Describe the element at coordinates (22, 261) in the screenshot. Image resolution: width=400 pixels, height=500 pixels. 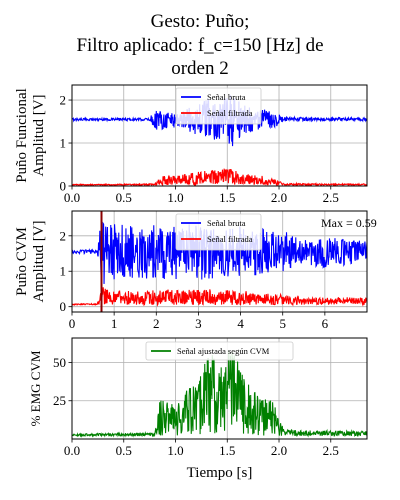
I see `y-axis-label-line-1: Puño CVM` at that location.